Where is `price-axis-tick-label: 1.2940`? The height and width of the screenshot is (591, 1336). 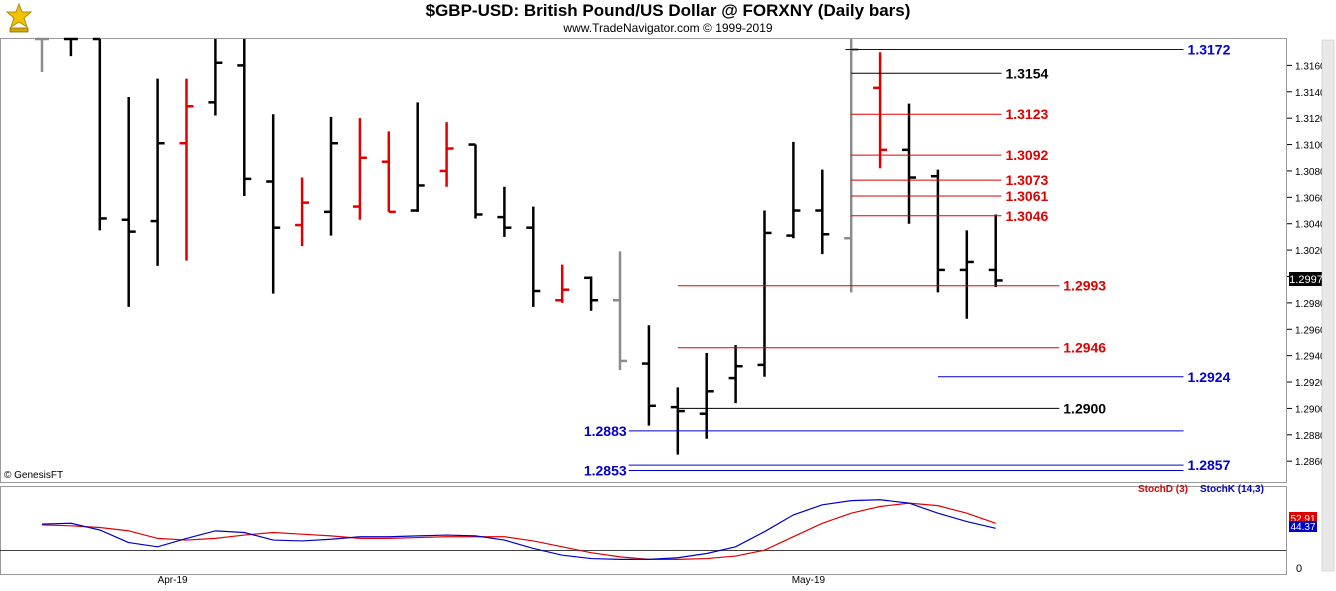
price-axis-tick-label: 1.2940 is located at coordinates (1310, 357).